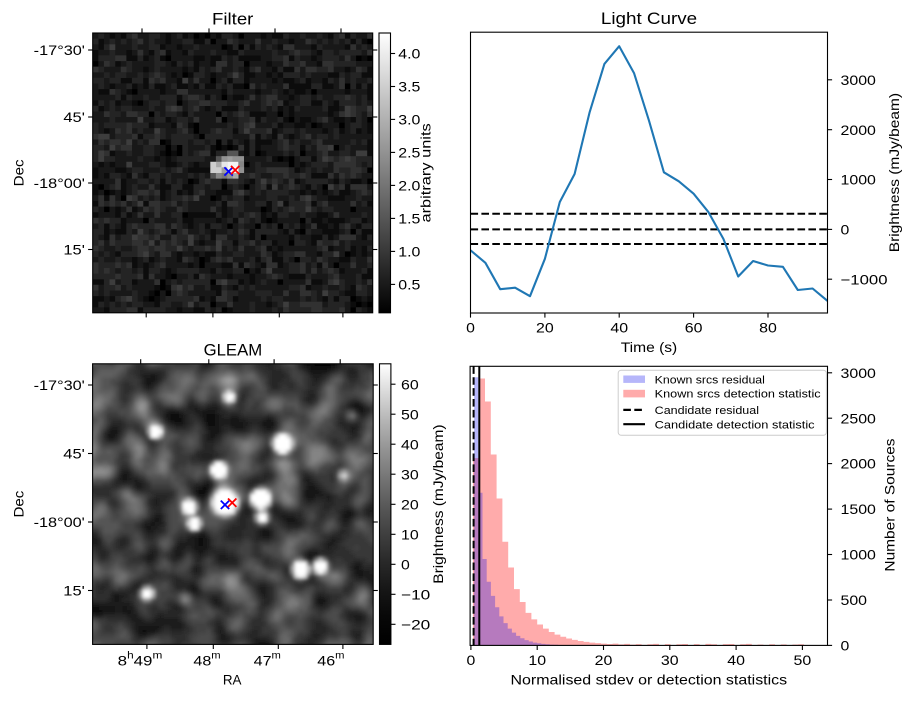  Describe the element at coordinates (416, 594) in the screenshot. I see `svg-text: −10` at that location.